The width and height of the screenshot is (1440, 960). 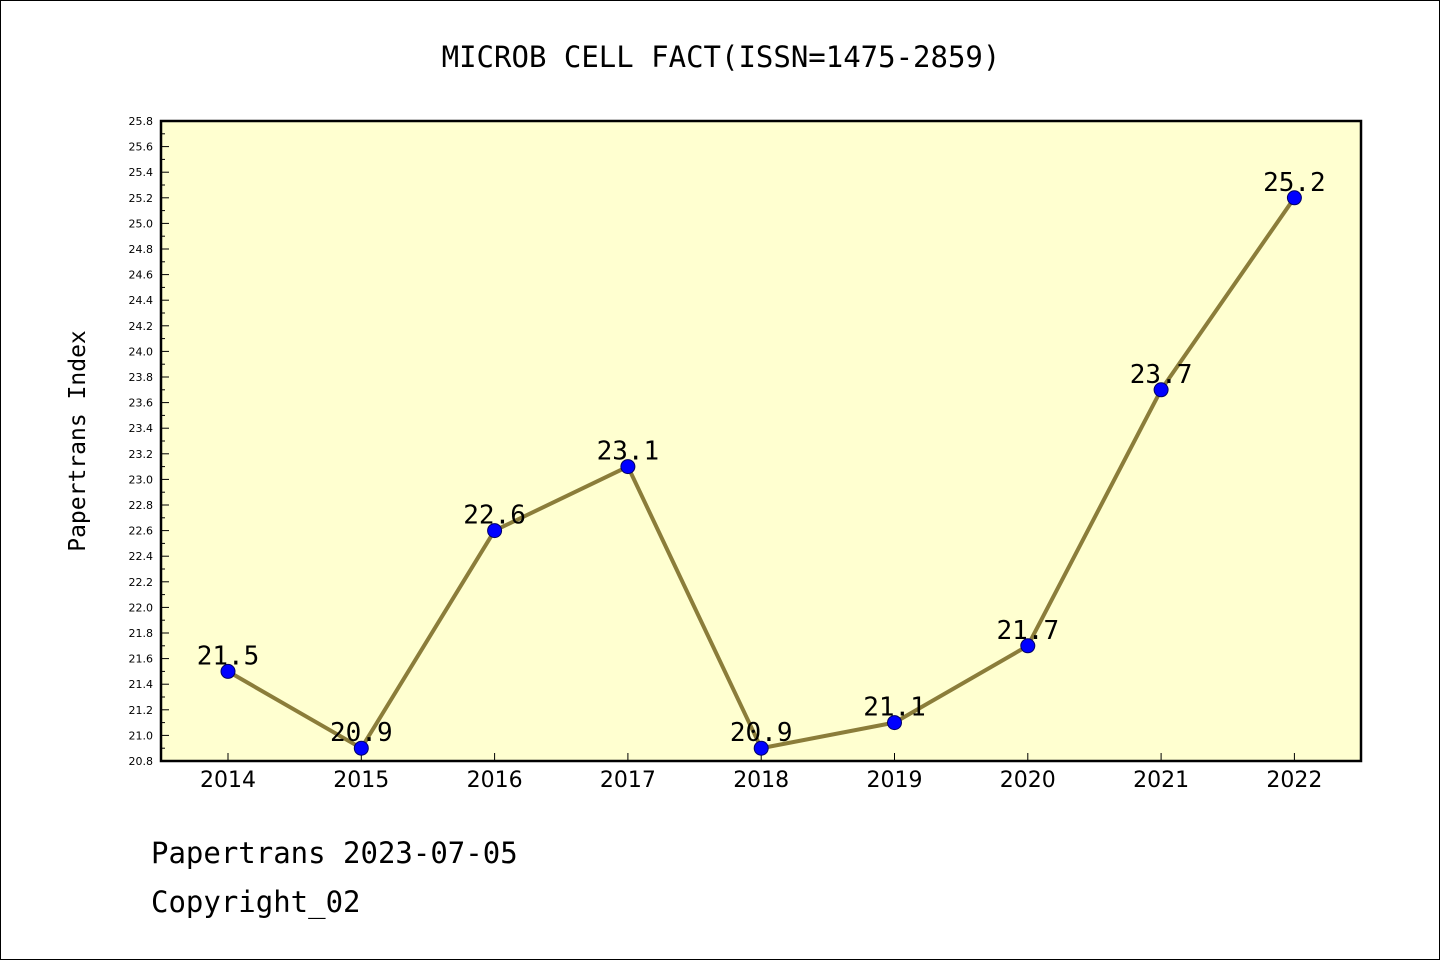 I want to click on y-tick-label: 21.8, so click(x=141, y=633).